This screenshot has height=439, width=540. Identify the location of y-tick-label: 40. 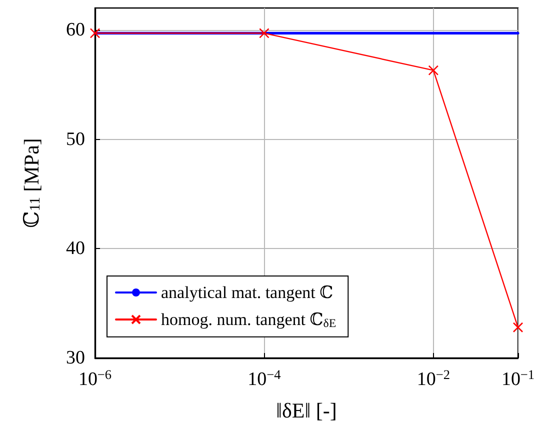
(75, 249).